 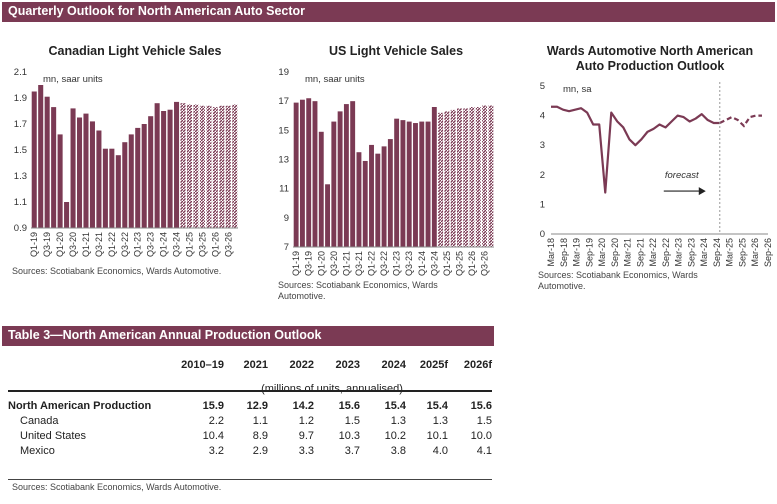 What do you see at coordinates (138, 244) in the screenshot?
I see `canada-x-tick-label: Q1-23` at bounding box center [138, 244].